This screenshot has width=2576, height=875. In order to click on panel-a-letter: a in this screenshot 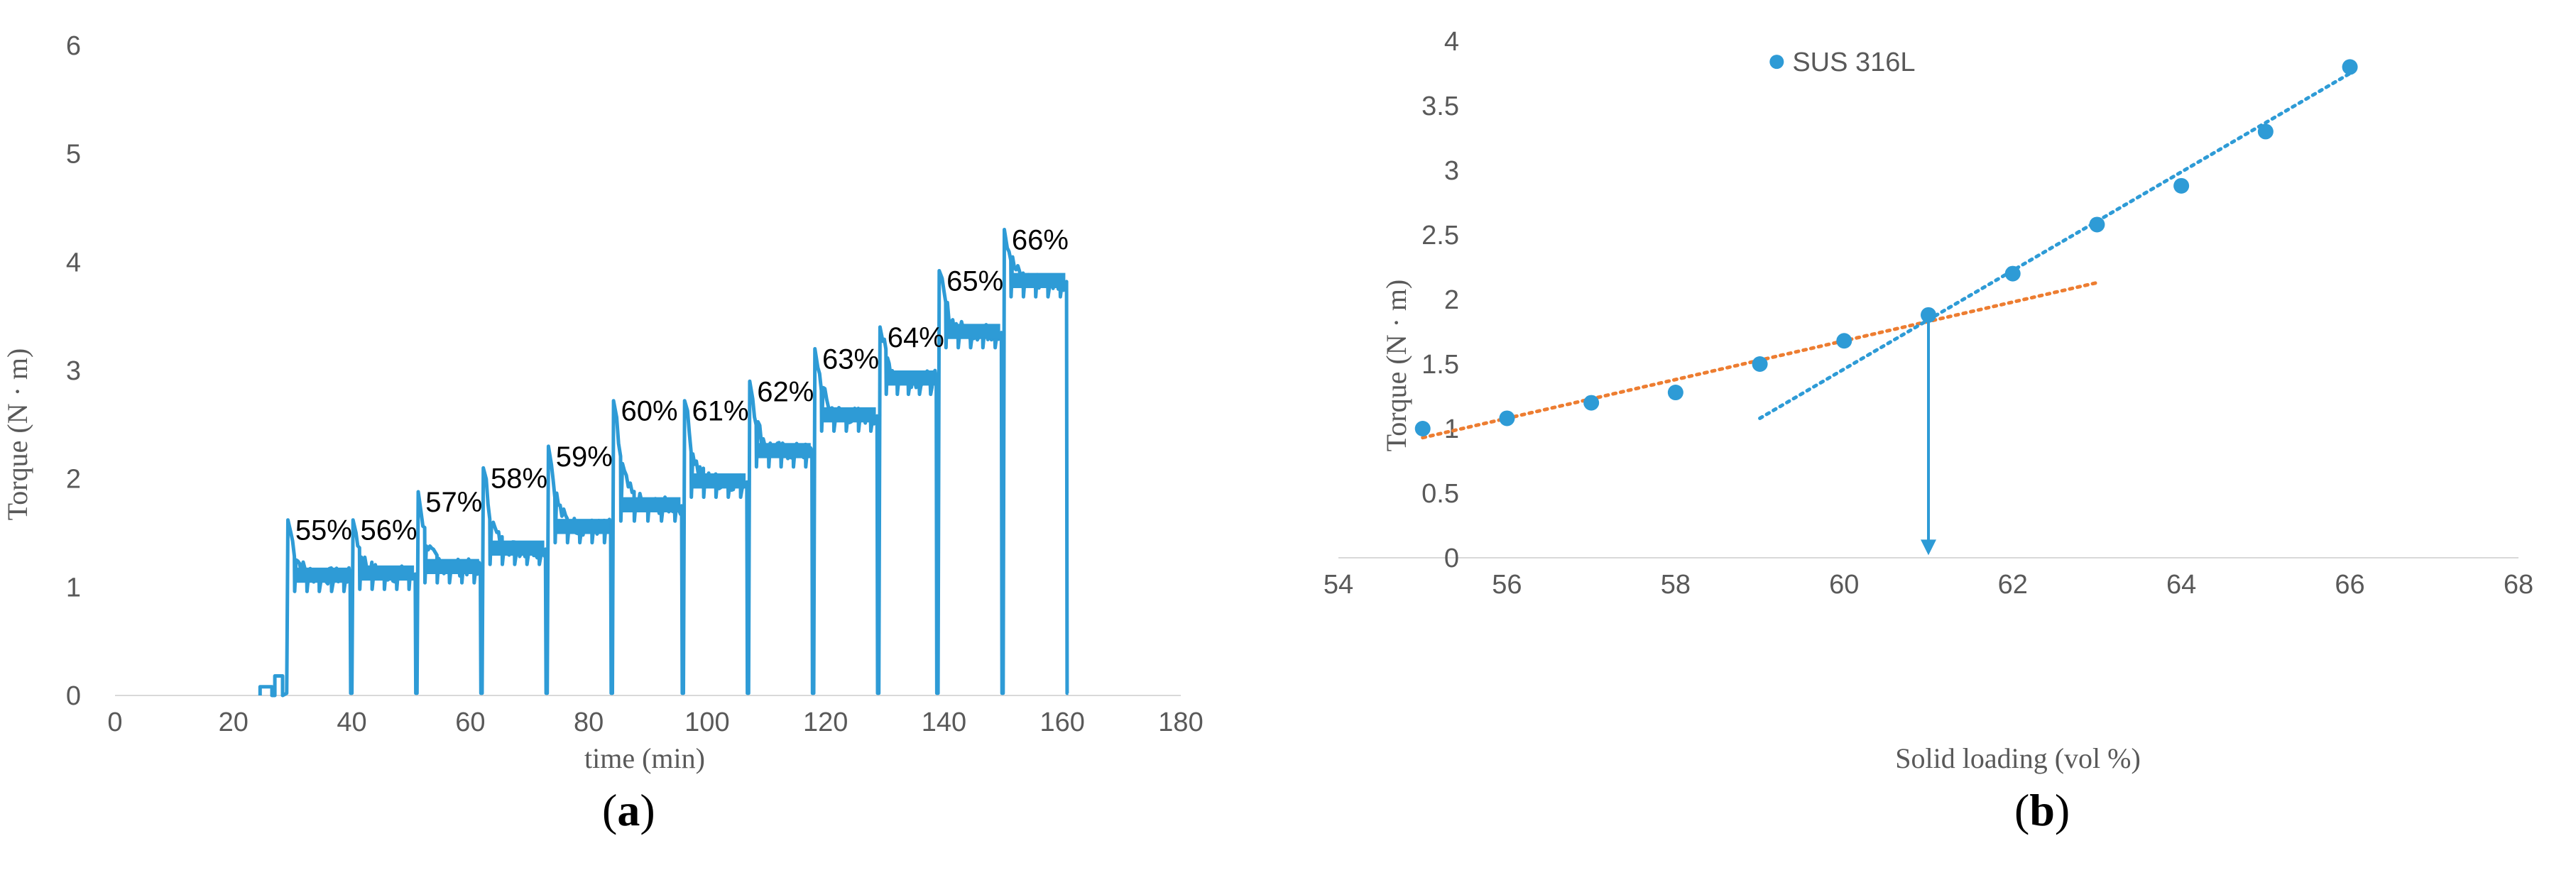, I will do `click(628, 810)`.